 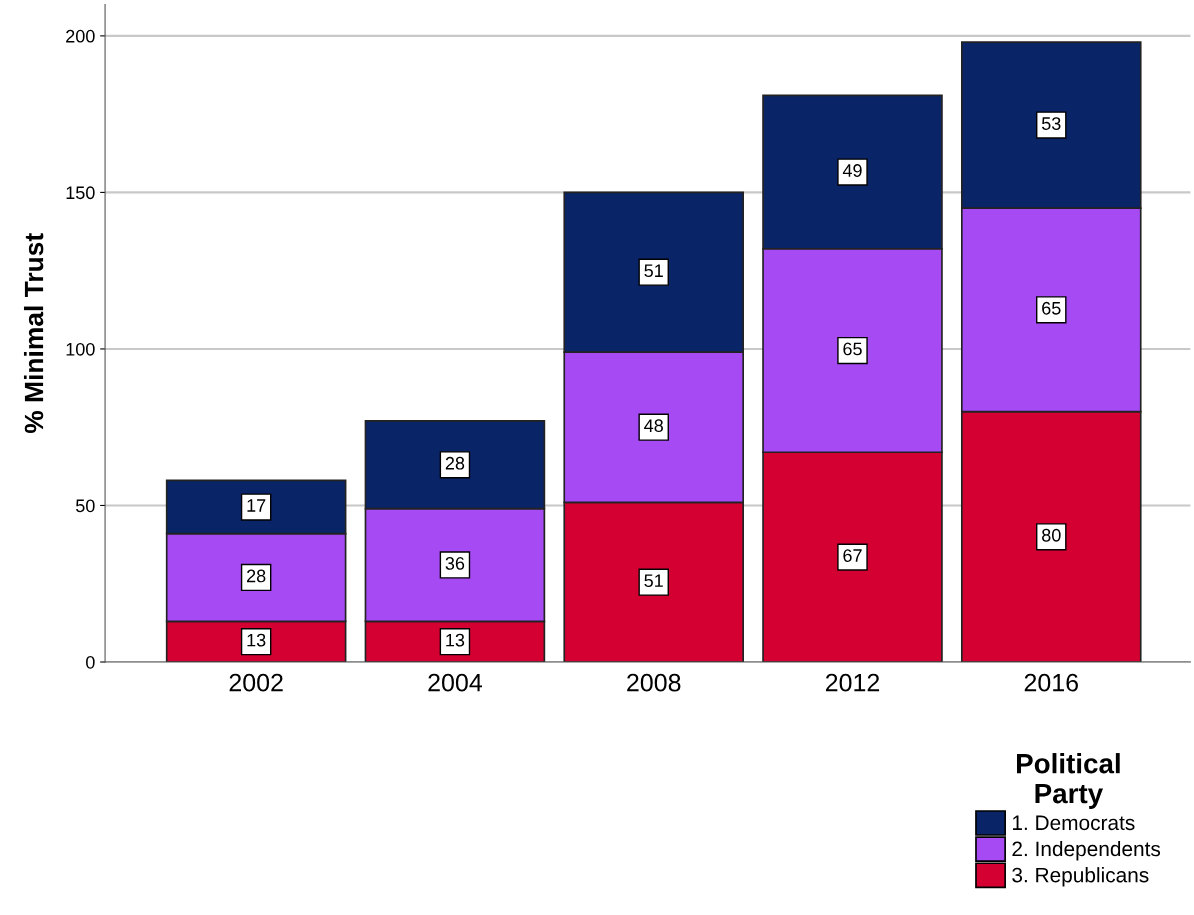 What do you see at coordinates (80, 36) in the screenshot?
I see `y-tick-label: 200` at bounding box center [80, 36].